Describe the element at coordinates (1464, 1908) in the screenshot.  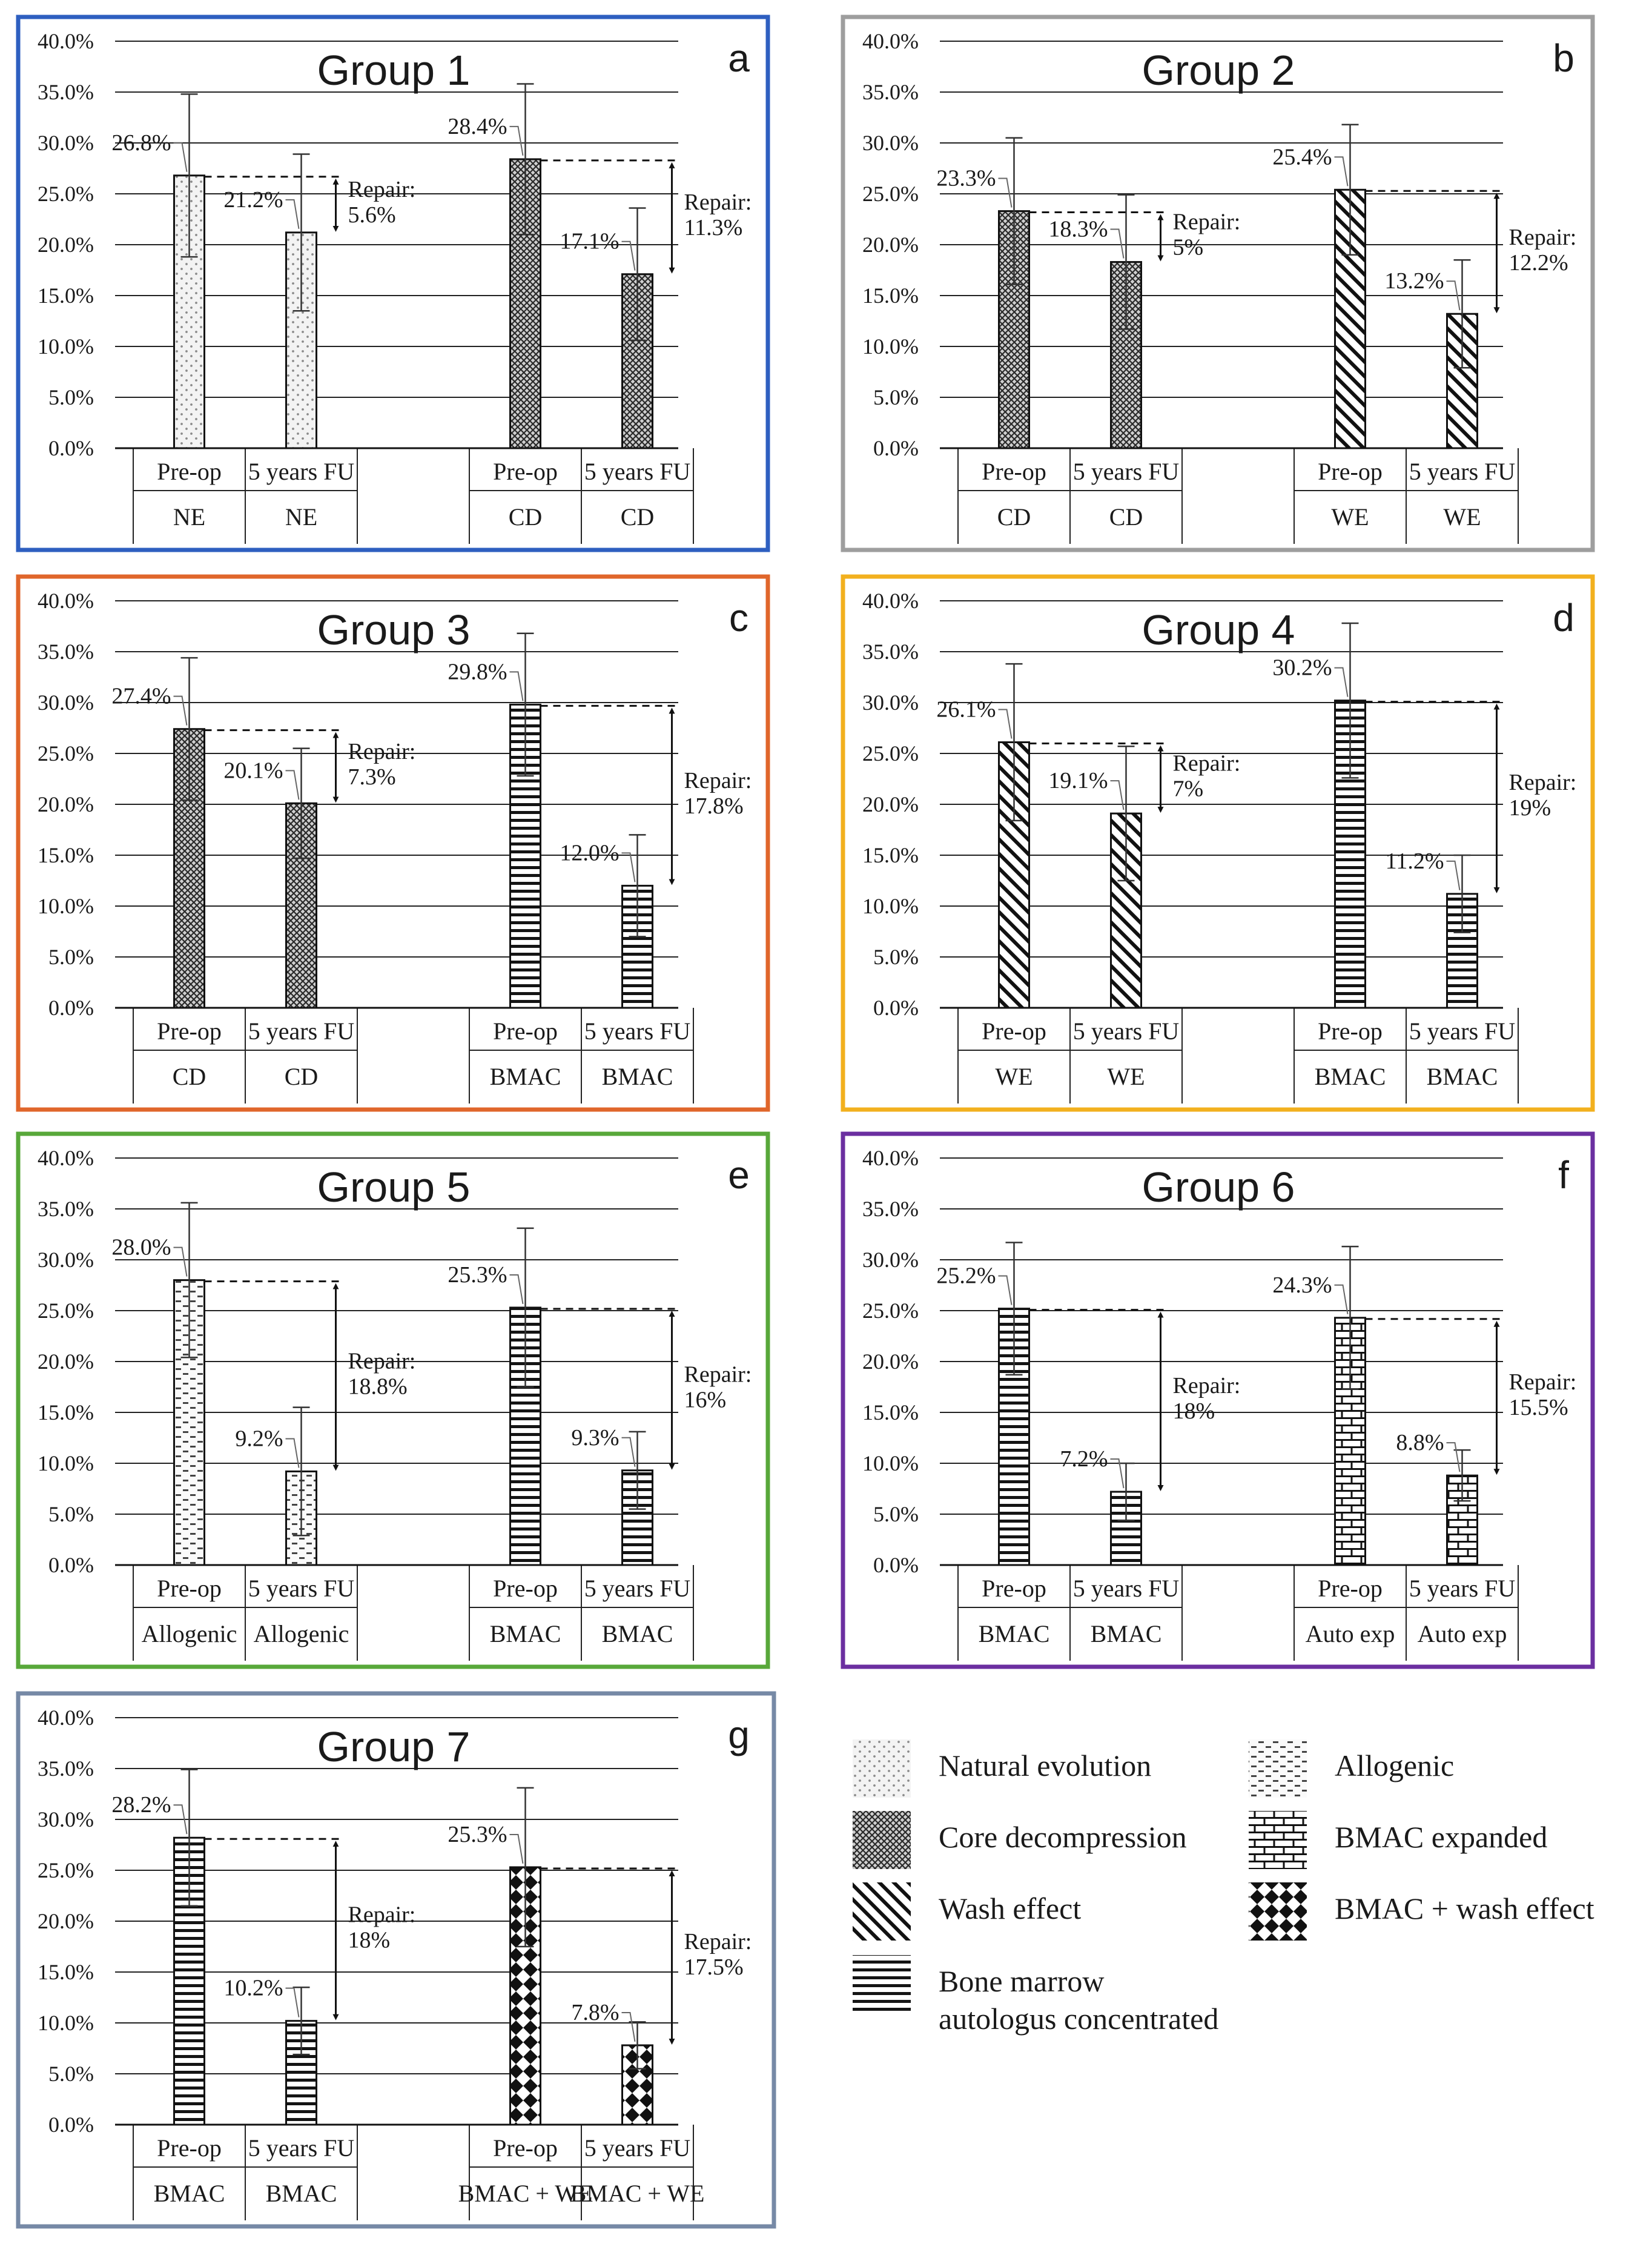
I see `legend-label: BMAC + wash effect` at that location.